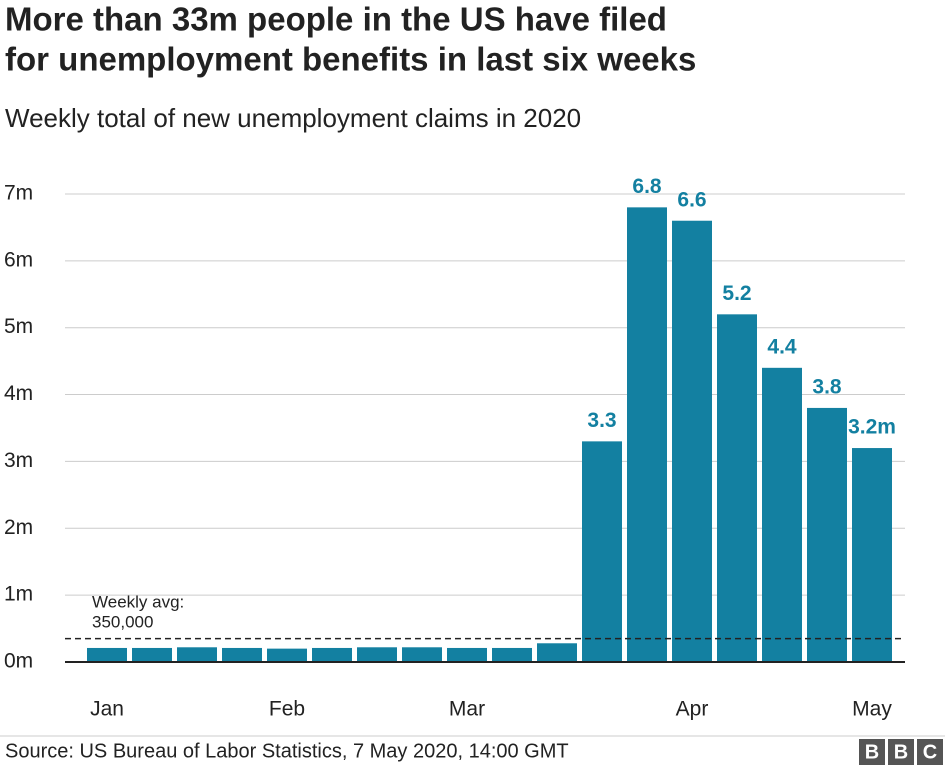 This screenshot has width=945, height=768. What do you see at coordinates (692, 709) in the screenshot?
I see `x-tick-label: Apr` at bounding box center [692, 709].